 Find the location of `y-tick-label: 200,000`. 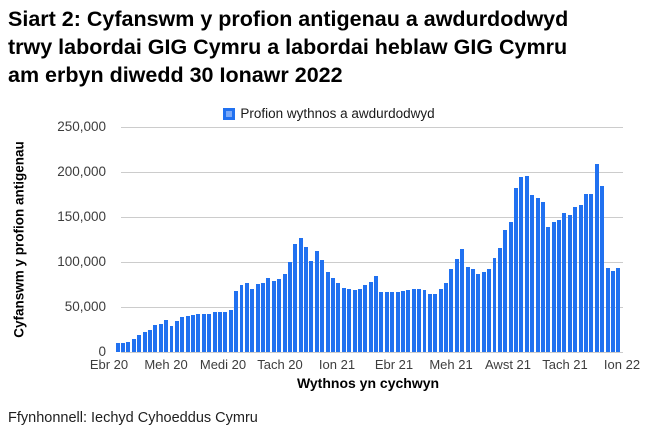

y-tick-label: 200,000 is located at coordinates (81, 171).